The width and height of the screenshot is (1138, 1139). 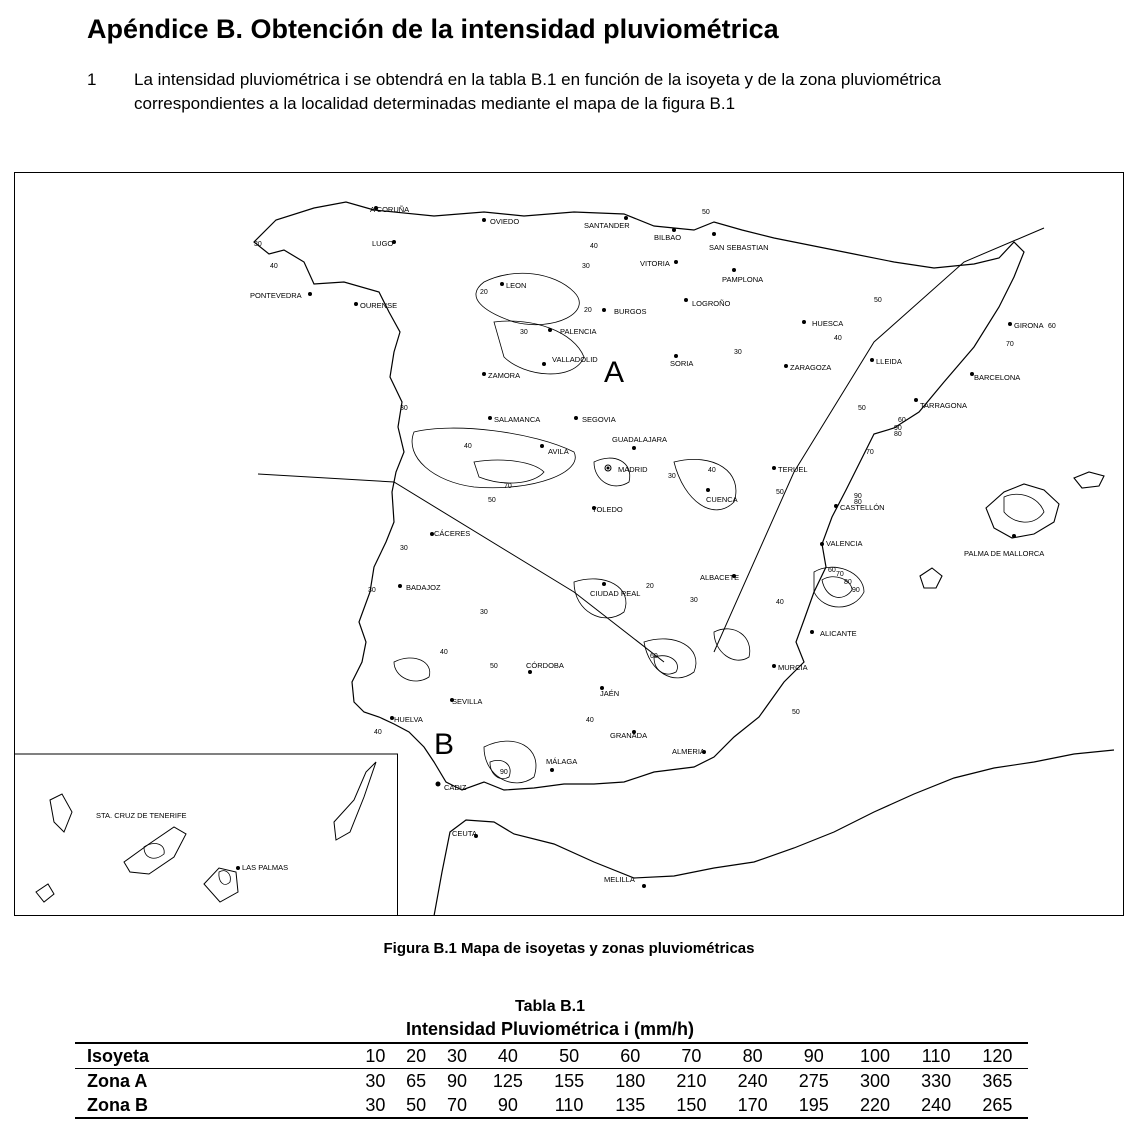 I want to click on la-palma-outline, so click(x=61, y=813).